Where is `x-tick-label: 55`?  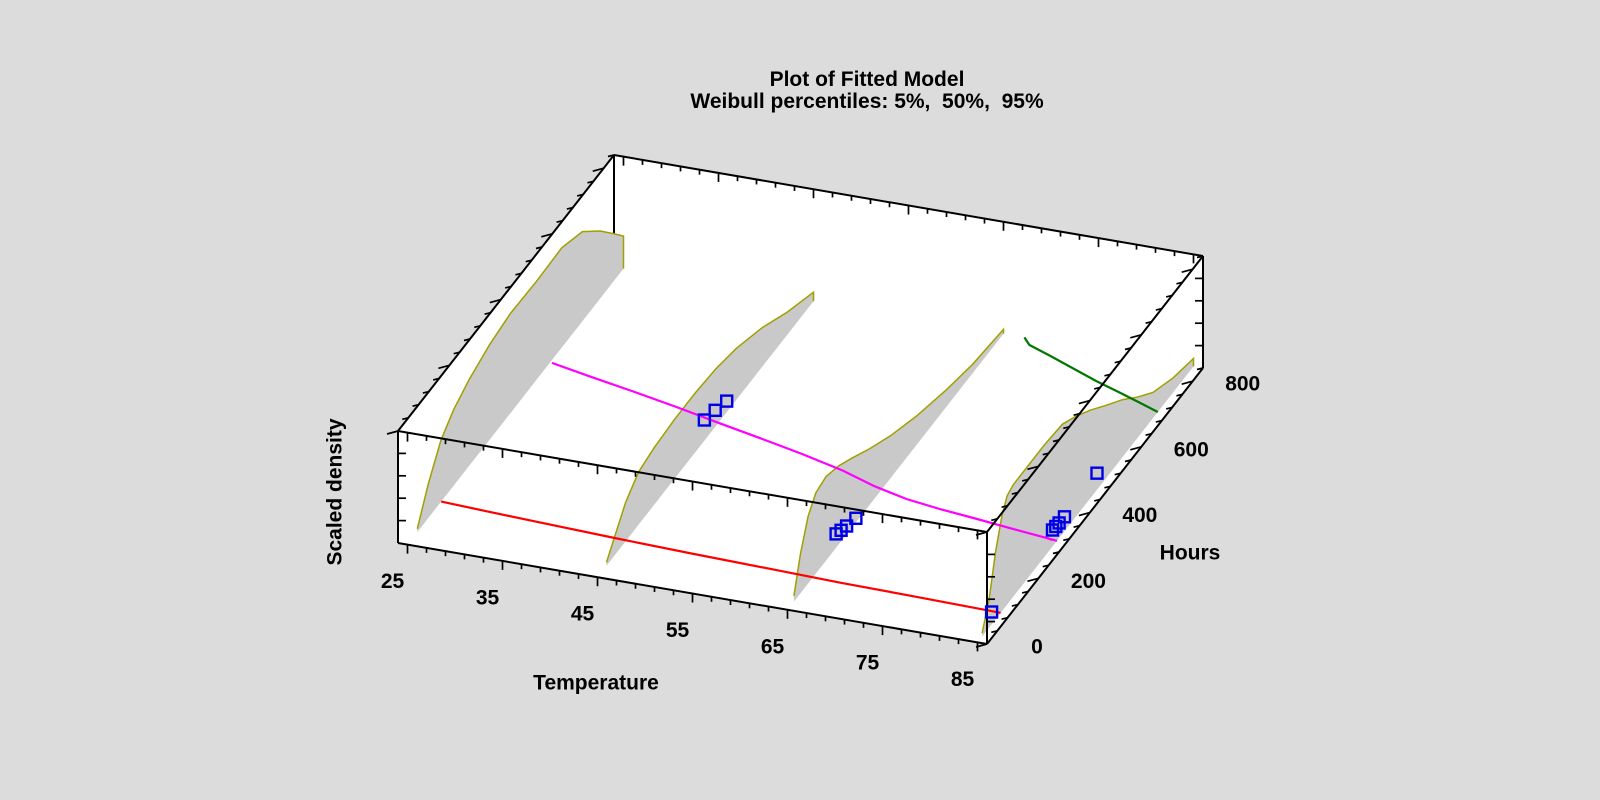 x-tick-label: 55 is located at coordinates (678, 630).